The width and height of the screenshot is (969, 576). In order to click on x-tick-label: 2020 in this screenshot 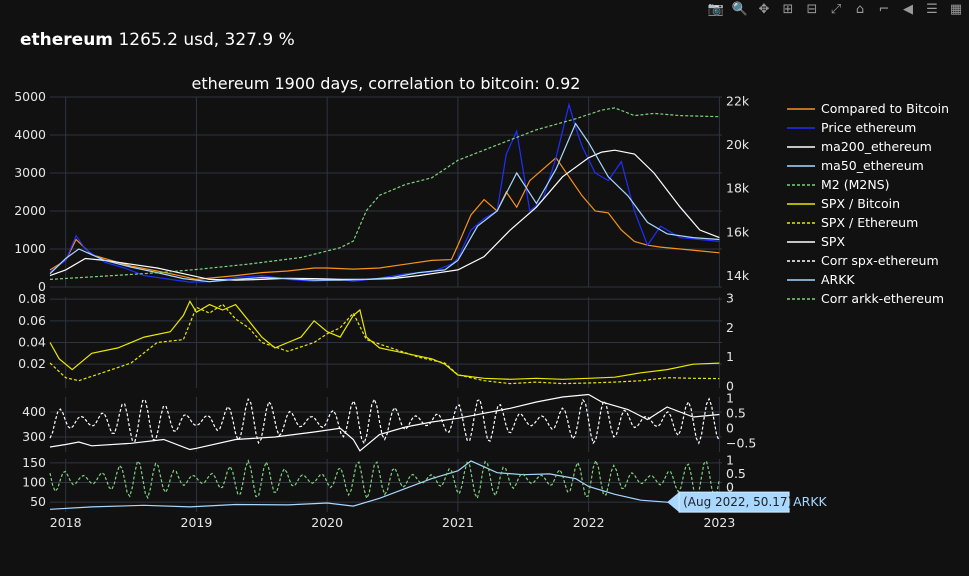, I will do `click(327, 522)`.